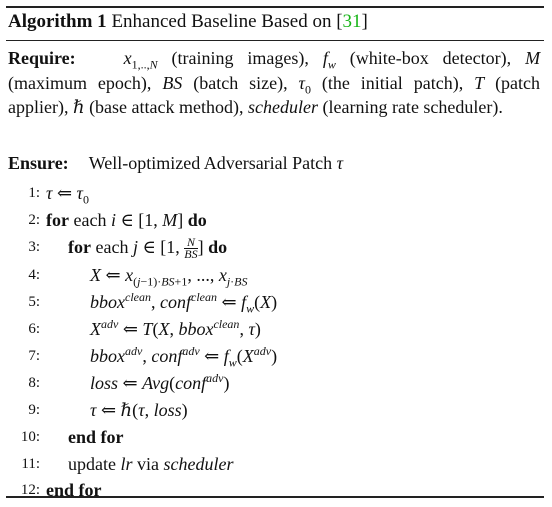 This screenshot has height=507, width=552. Describe the element at coordinates (364, 21) in the screenshot. I see `title-bracket: ]` at that location.